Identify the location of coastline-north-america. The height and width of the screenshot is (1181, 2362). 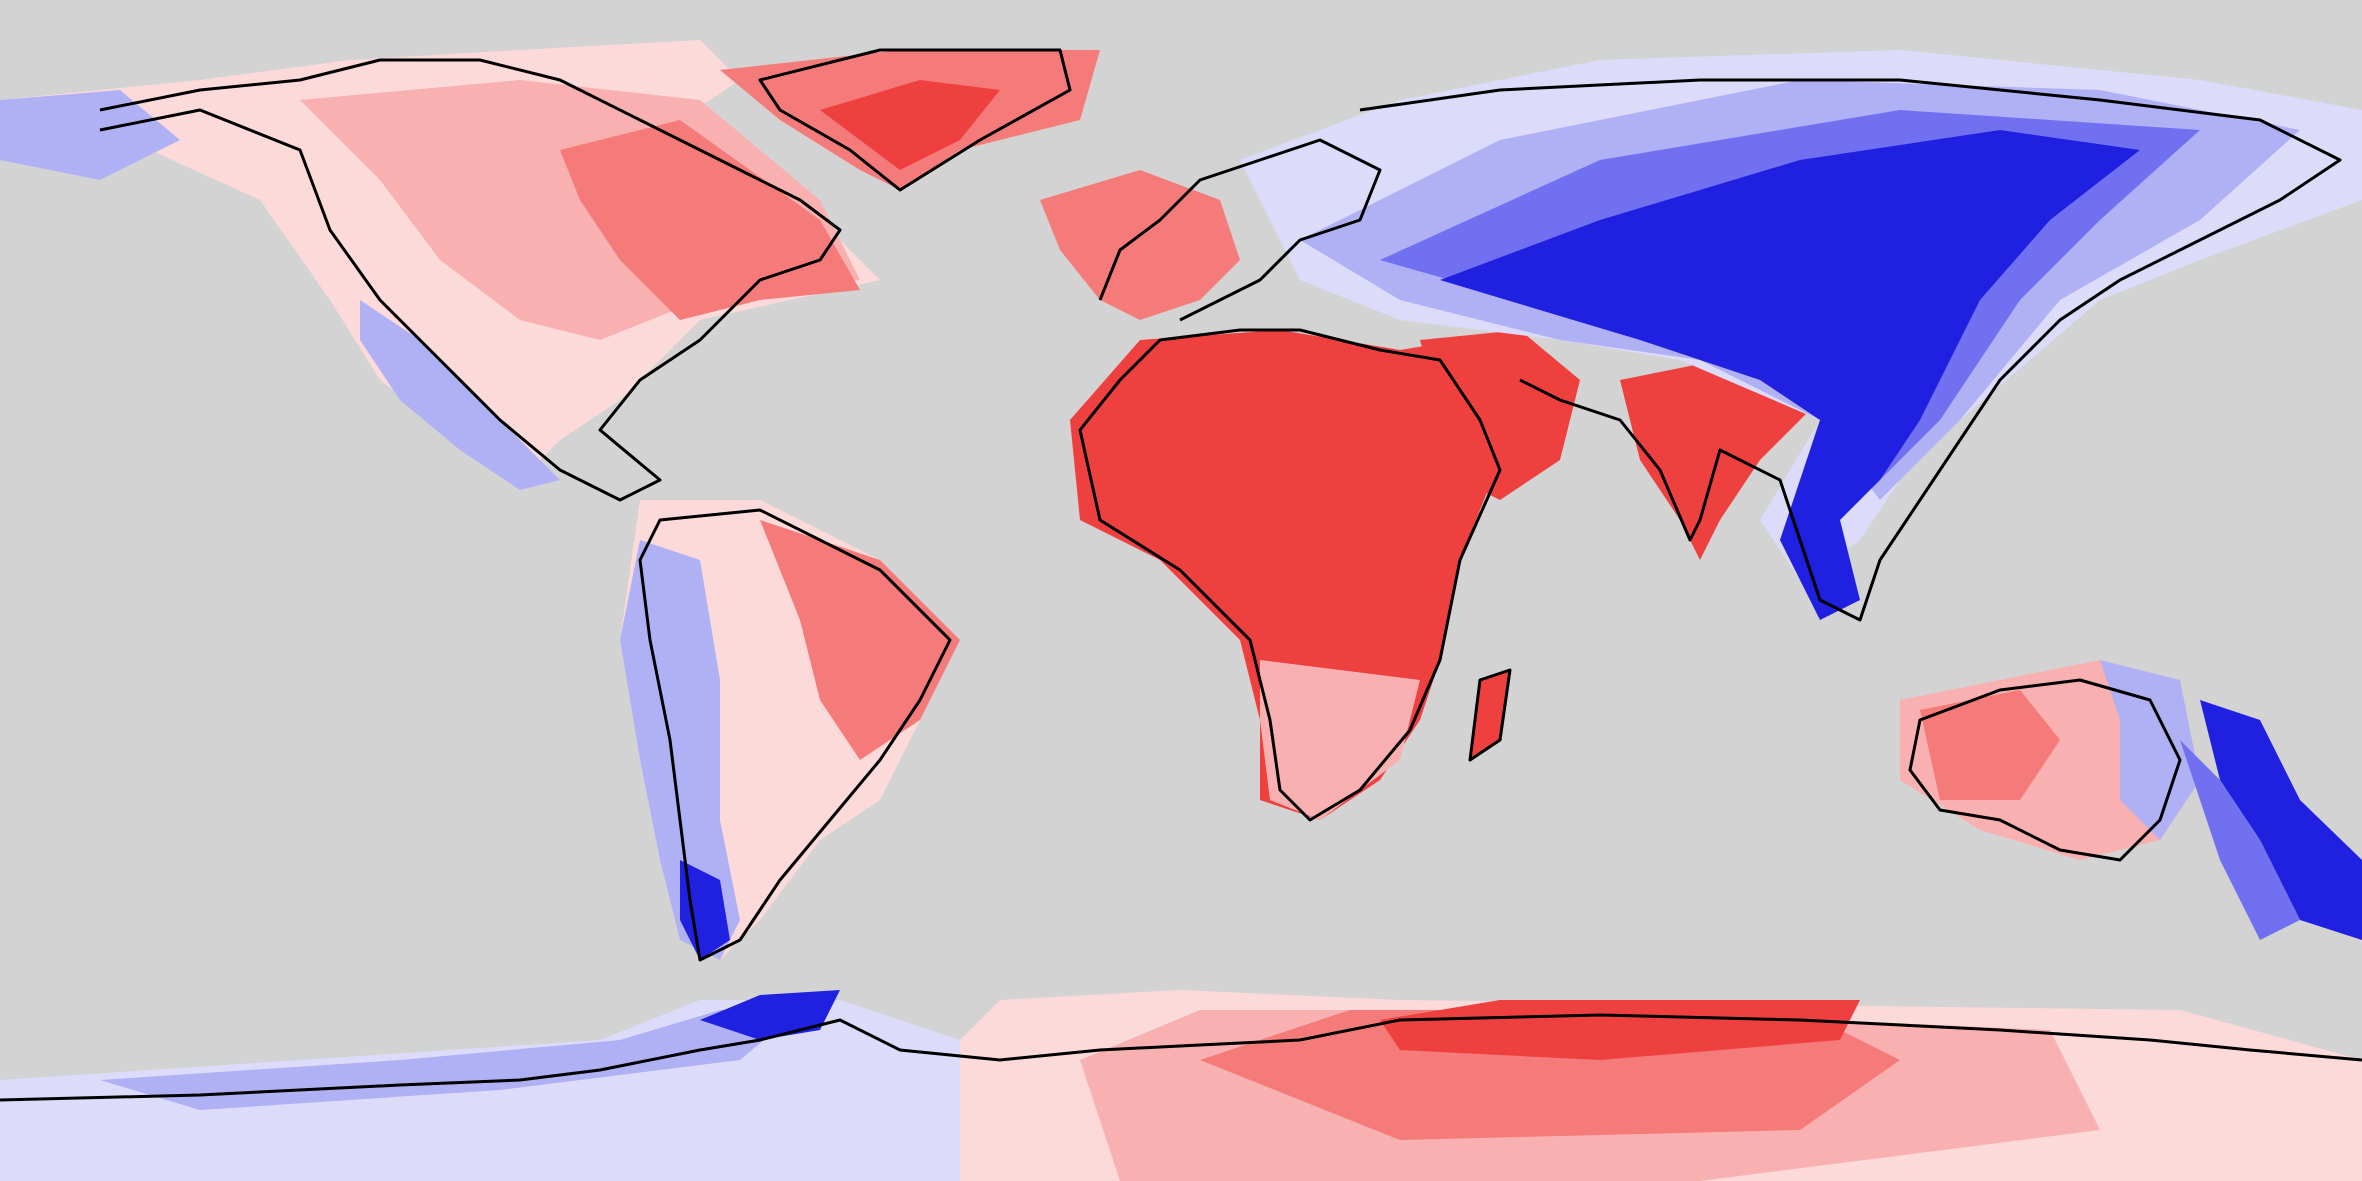
(470, 280).